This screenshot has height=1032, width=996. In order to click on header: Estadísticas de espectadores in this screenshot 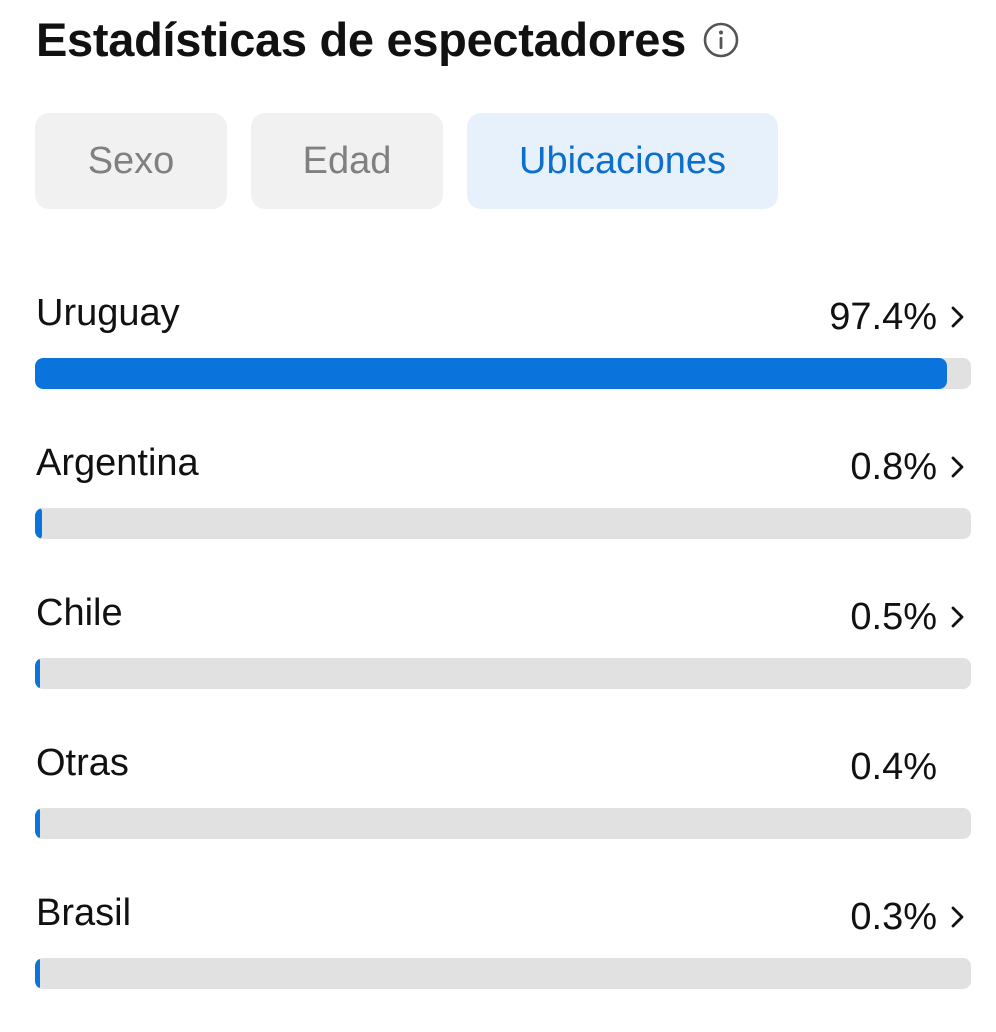, I will do `click(388, 39)`.